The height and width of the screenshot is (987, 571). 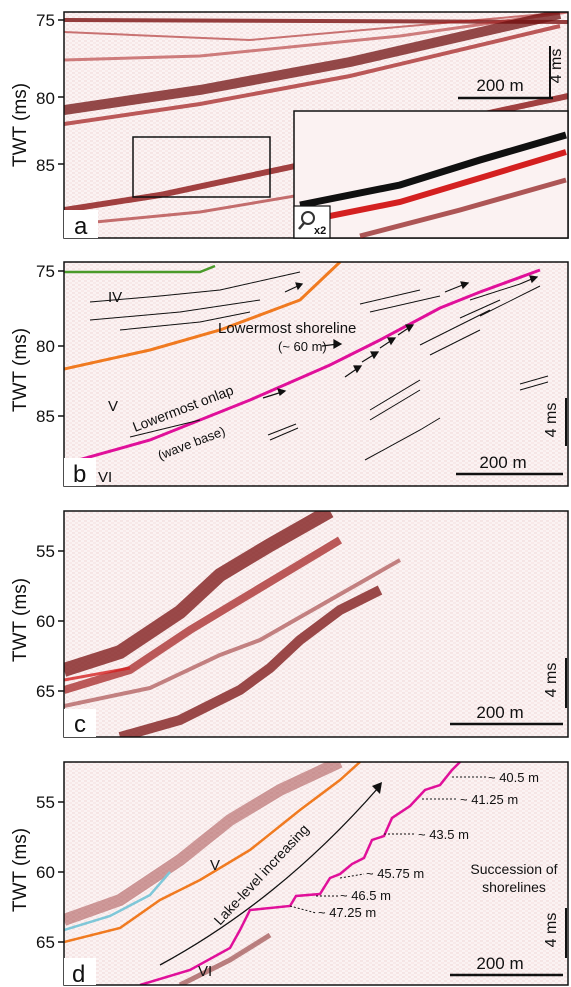 What do you see at coordinates (45, 165) in the screenshot?
I see `y-tick-a-85: 85` at bounding box center [45, 165].